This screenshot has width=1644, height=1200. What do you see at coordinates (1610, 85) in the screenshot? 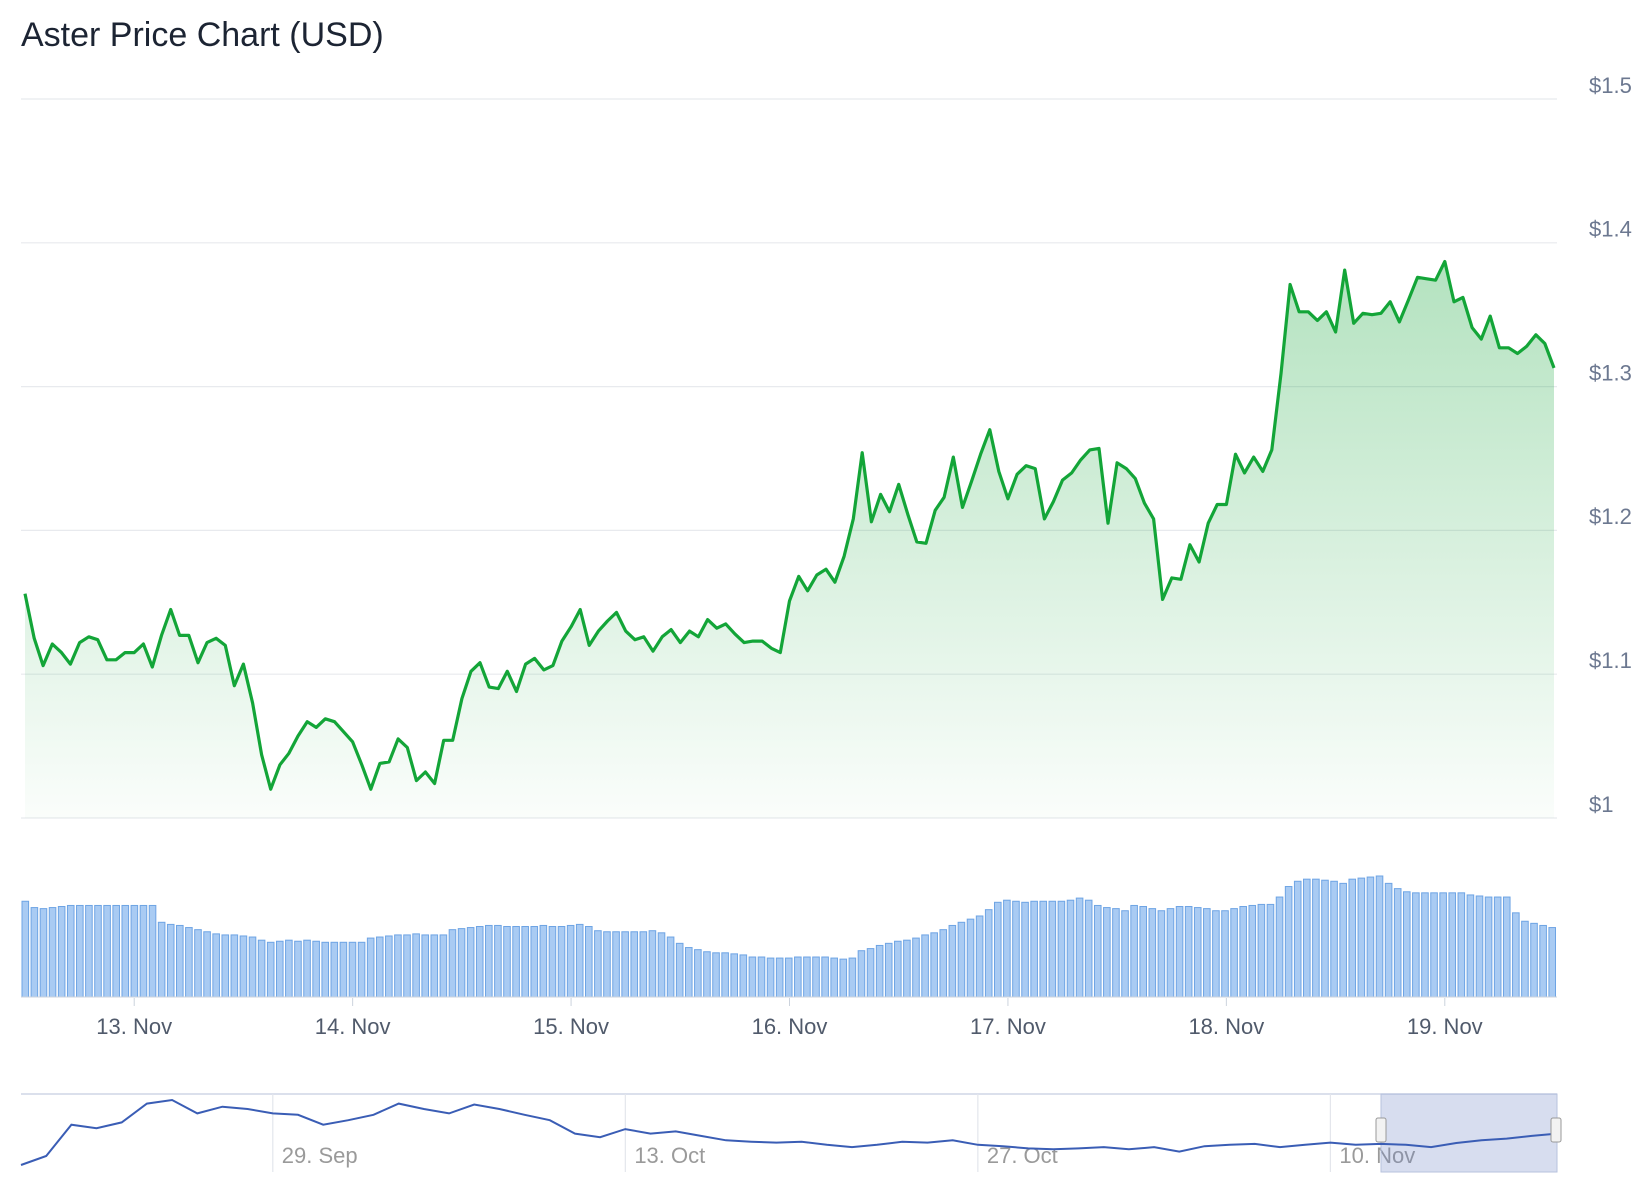
I see `y-tick-label: $1.5` at bounding box center [1610, 85].